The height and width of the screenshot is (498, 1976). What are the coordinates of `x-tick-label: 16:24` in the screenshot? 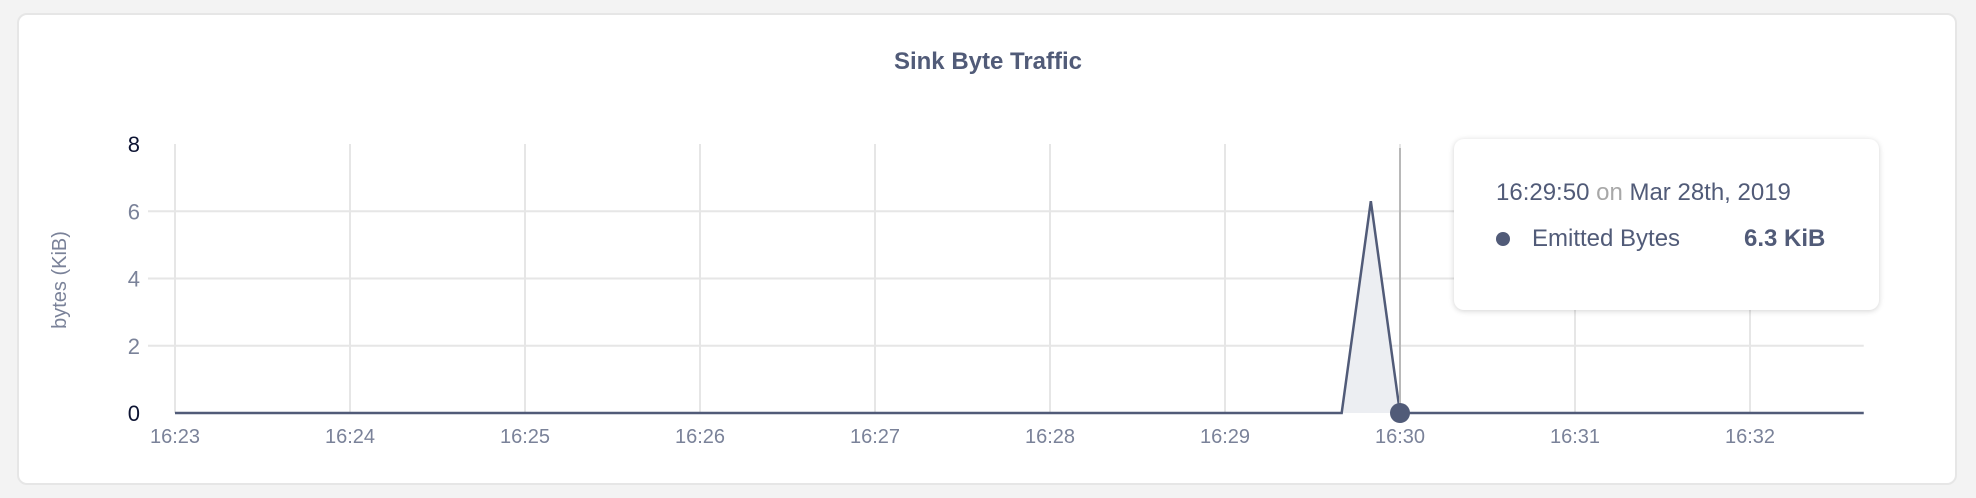 It's located at (350, 437).